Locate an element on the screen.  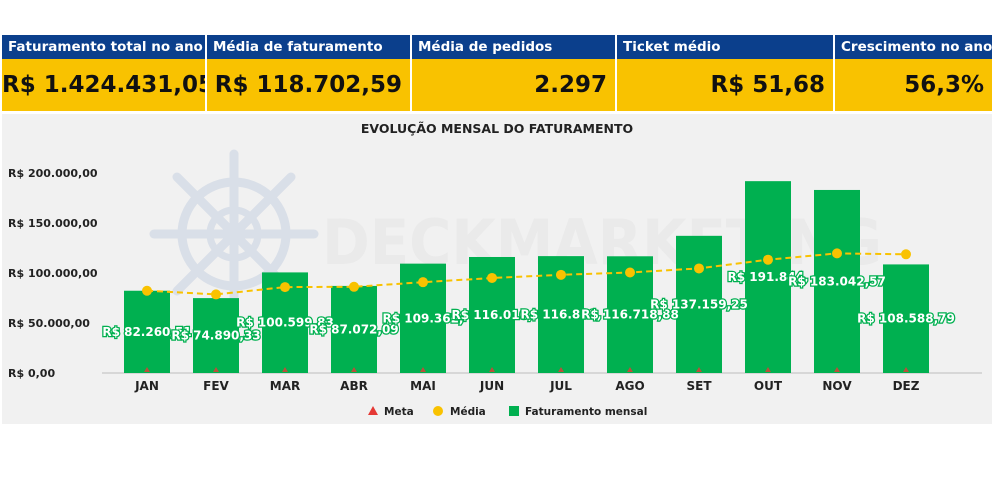
bar-fev is located at coordinates (216, 335).